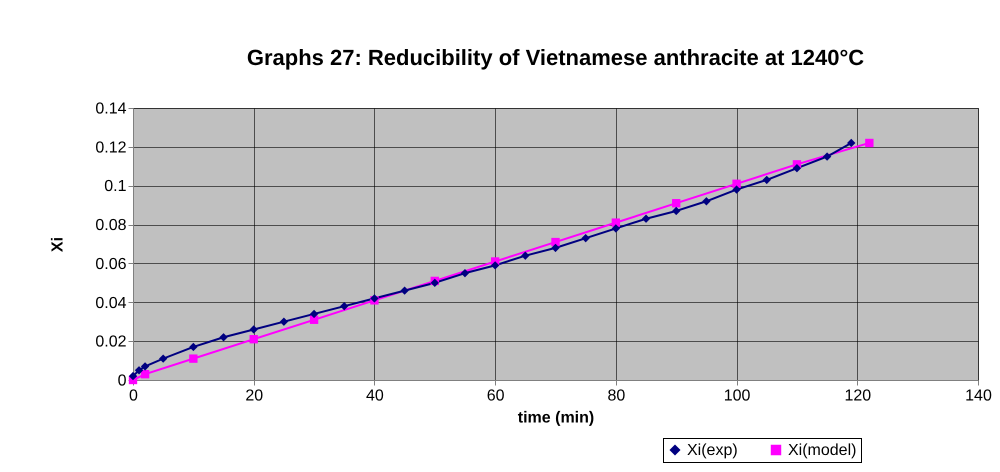 The width and height of the screenshot is (1000, 472). What do you see at coordinates (375, 396) in the screenshot?
I see `x-tick-label: 40` at bounding box center [375, 396].